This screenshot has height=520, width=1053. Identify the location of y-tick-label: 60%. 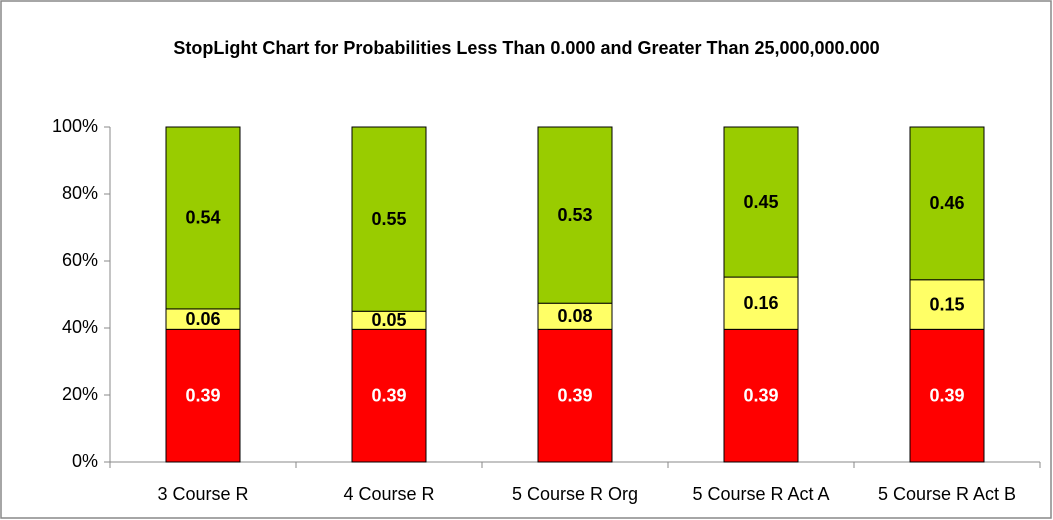
(80, 260).